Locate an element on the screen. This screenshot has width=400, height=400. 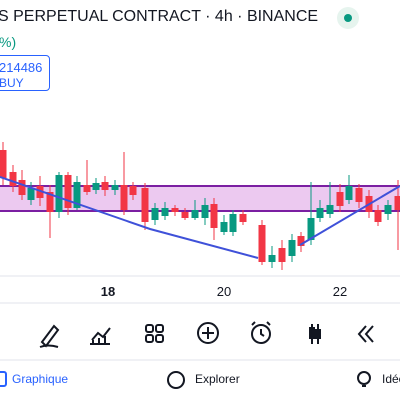
order-side: BUY is located at coordinates (12, 83).